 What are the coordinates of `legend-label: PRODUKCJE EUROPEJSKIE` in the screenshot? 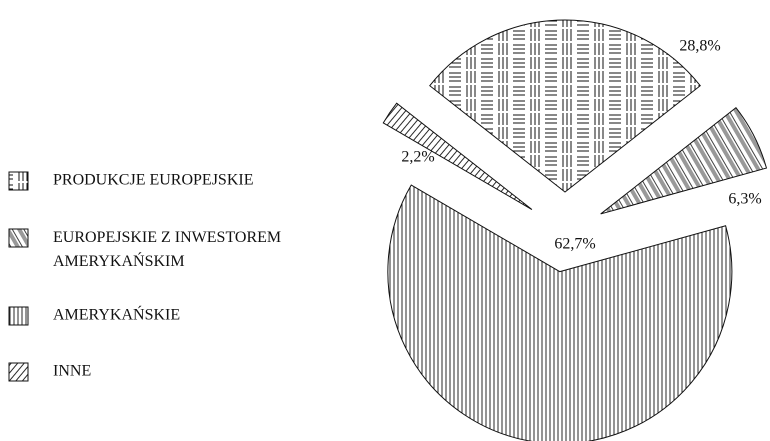 It's located at (153, 180).